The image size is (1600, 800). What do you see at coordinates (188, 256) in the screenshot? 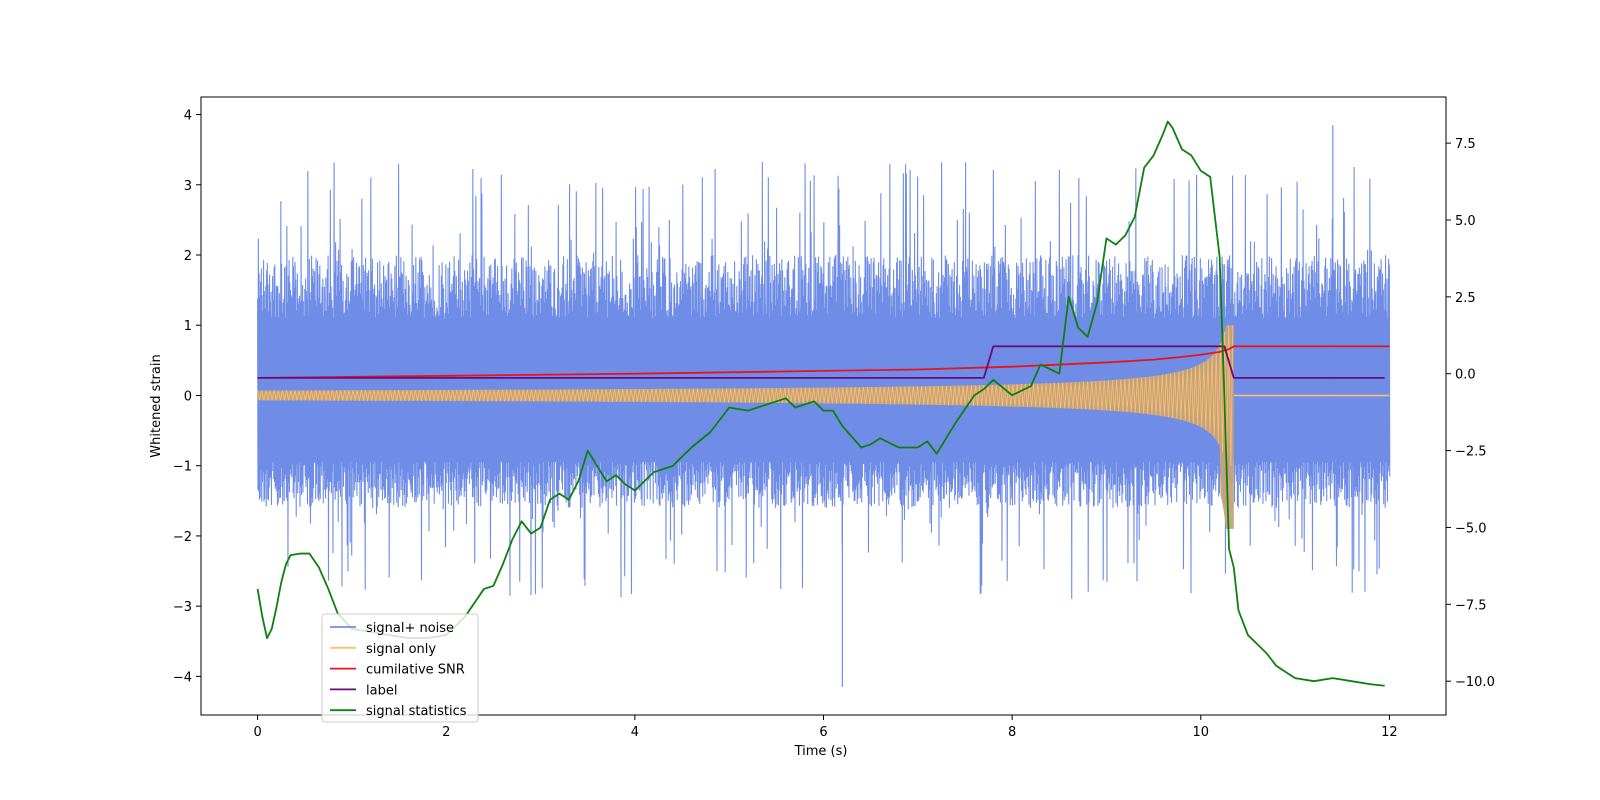
I see `y-tick-label: 2` at bounding box center [188, 256].